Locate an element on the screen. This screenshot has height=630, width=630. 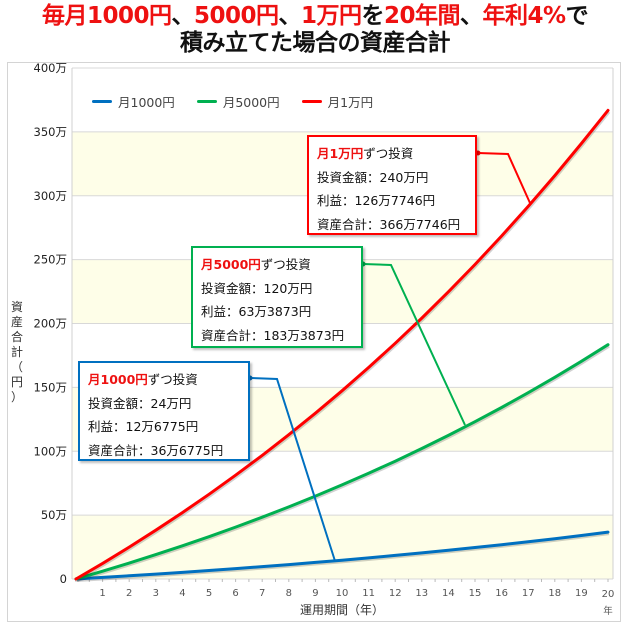
x-tick-label: 8 is located at coordinates (289, 593).